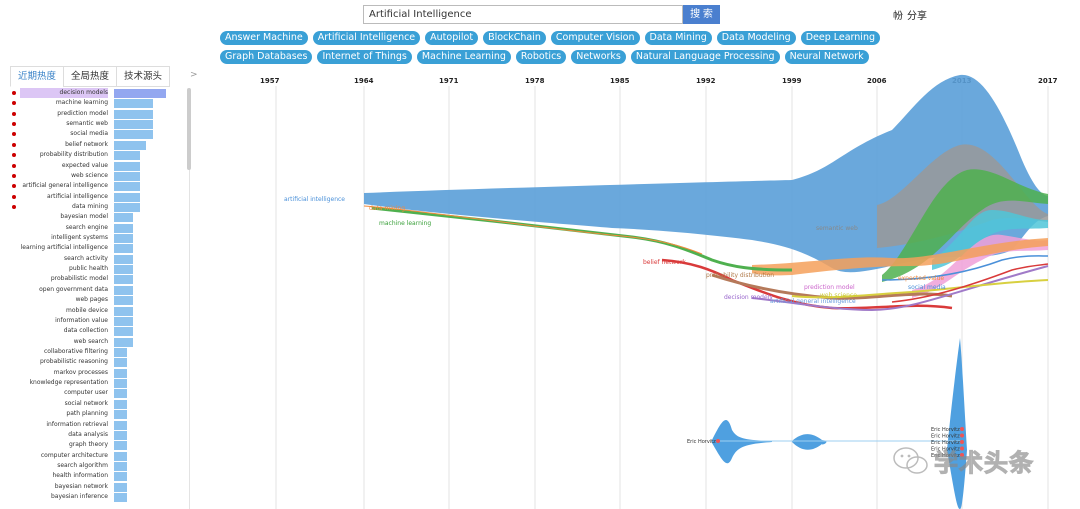  I want to click on keyword-row: bayesian network, so click(94, 487).